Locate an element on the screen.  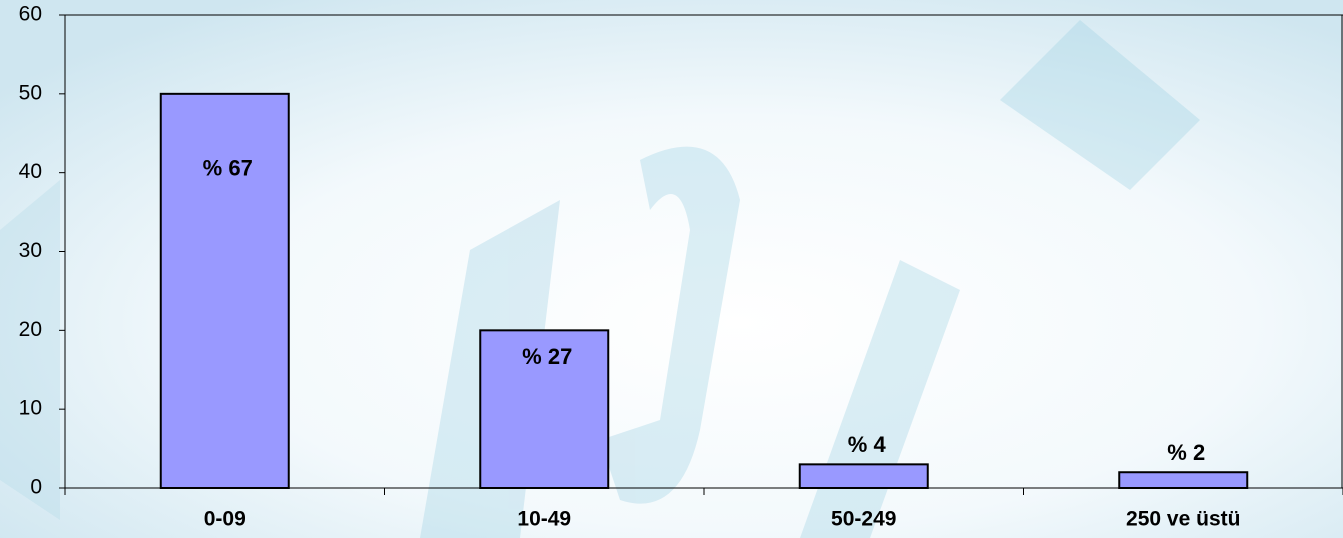
y-tick-label: 0 is located at coordinates (36, 487).